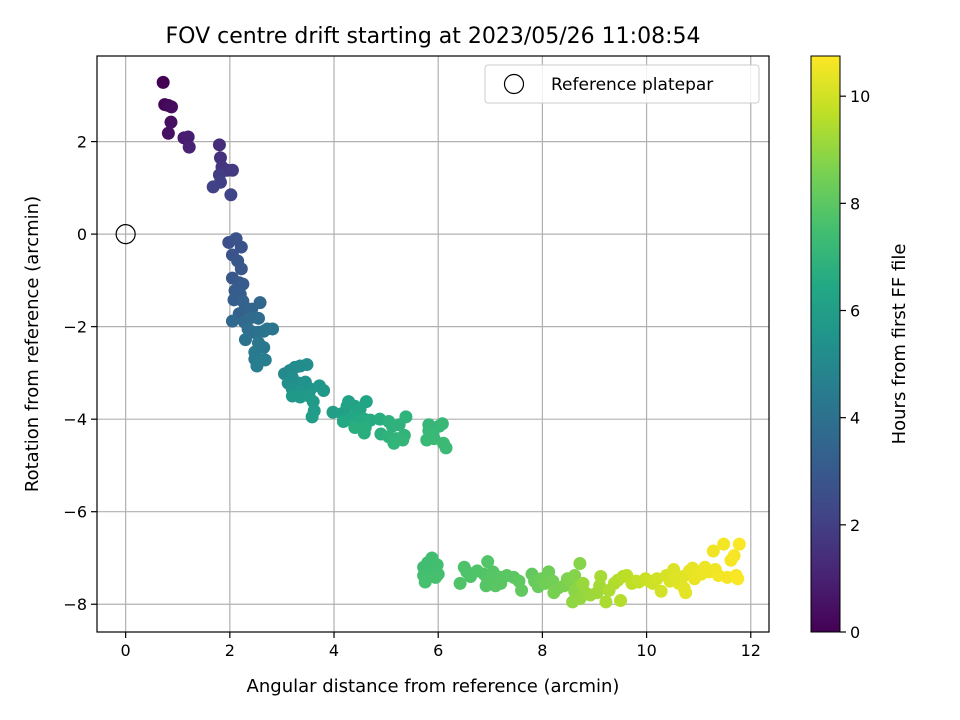 The height and width of the screenshot is (720, 960). I want to click on colorbar-tick-label: 10, so click(860, 96).